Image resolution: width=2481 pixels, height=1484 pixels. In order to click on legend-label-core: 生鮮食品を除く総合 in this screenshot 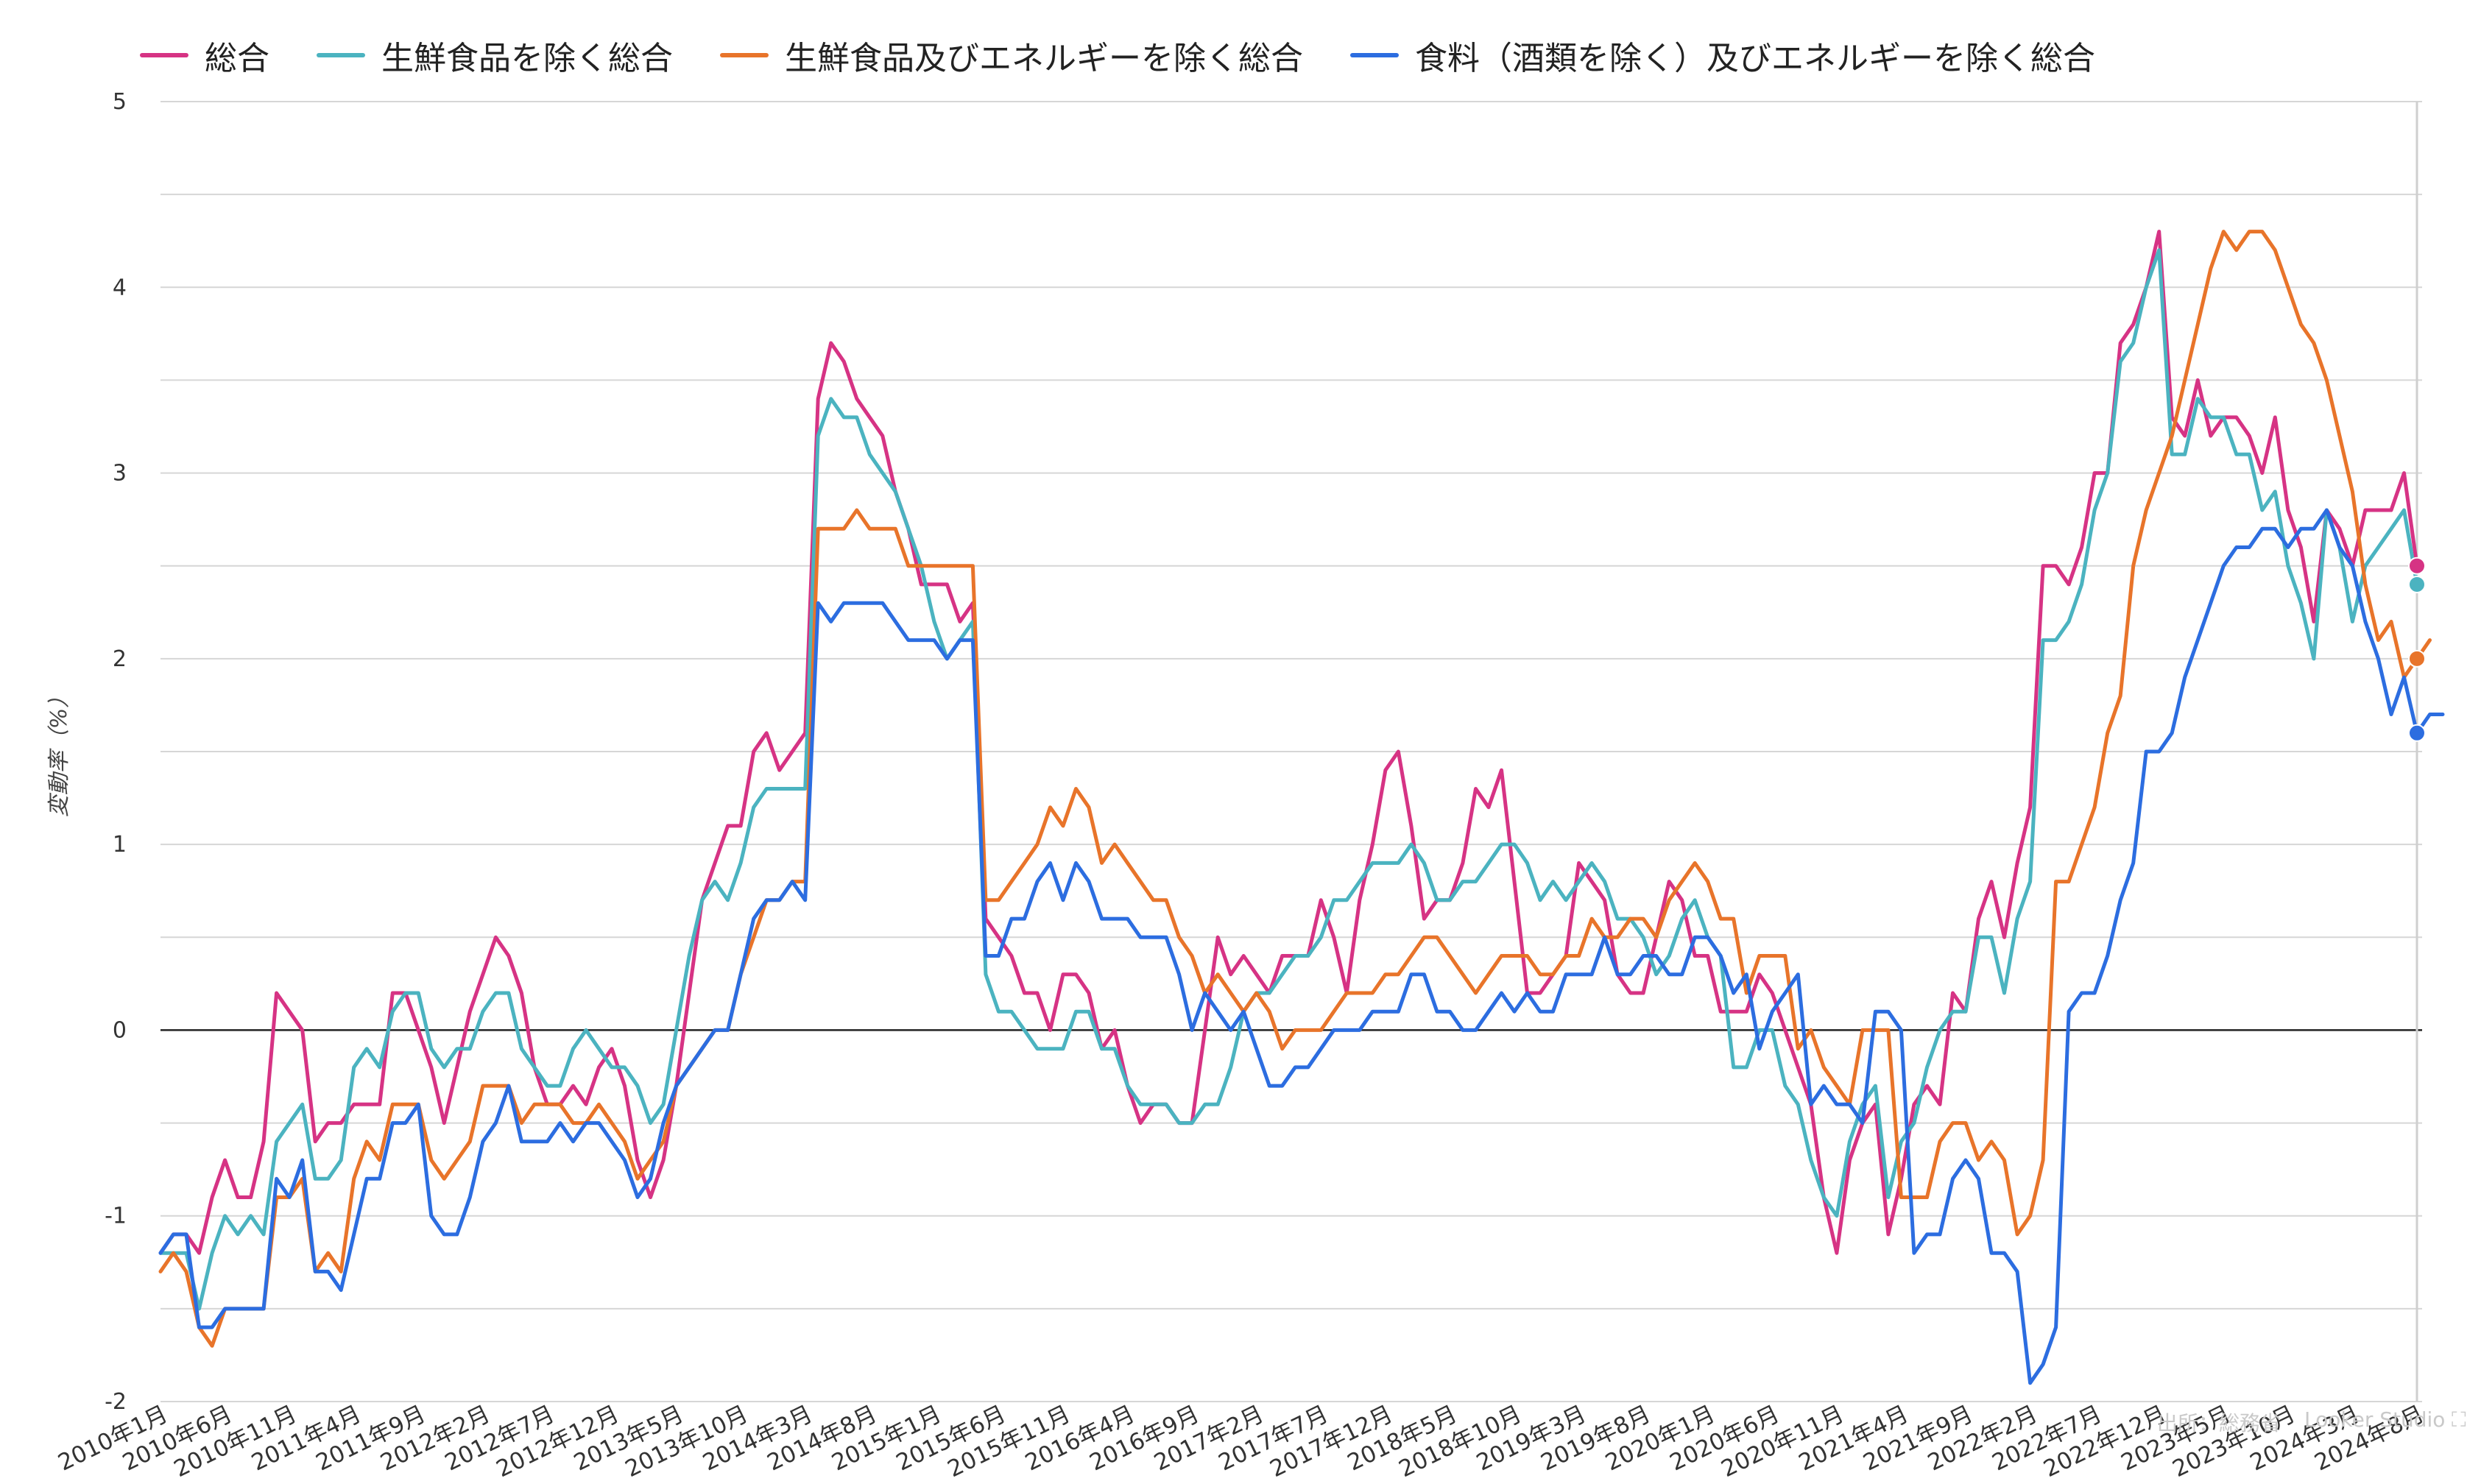, I will do `click(527, 58)`.